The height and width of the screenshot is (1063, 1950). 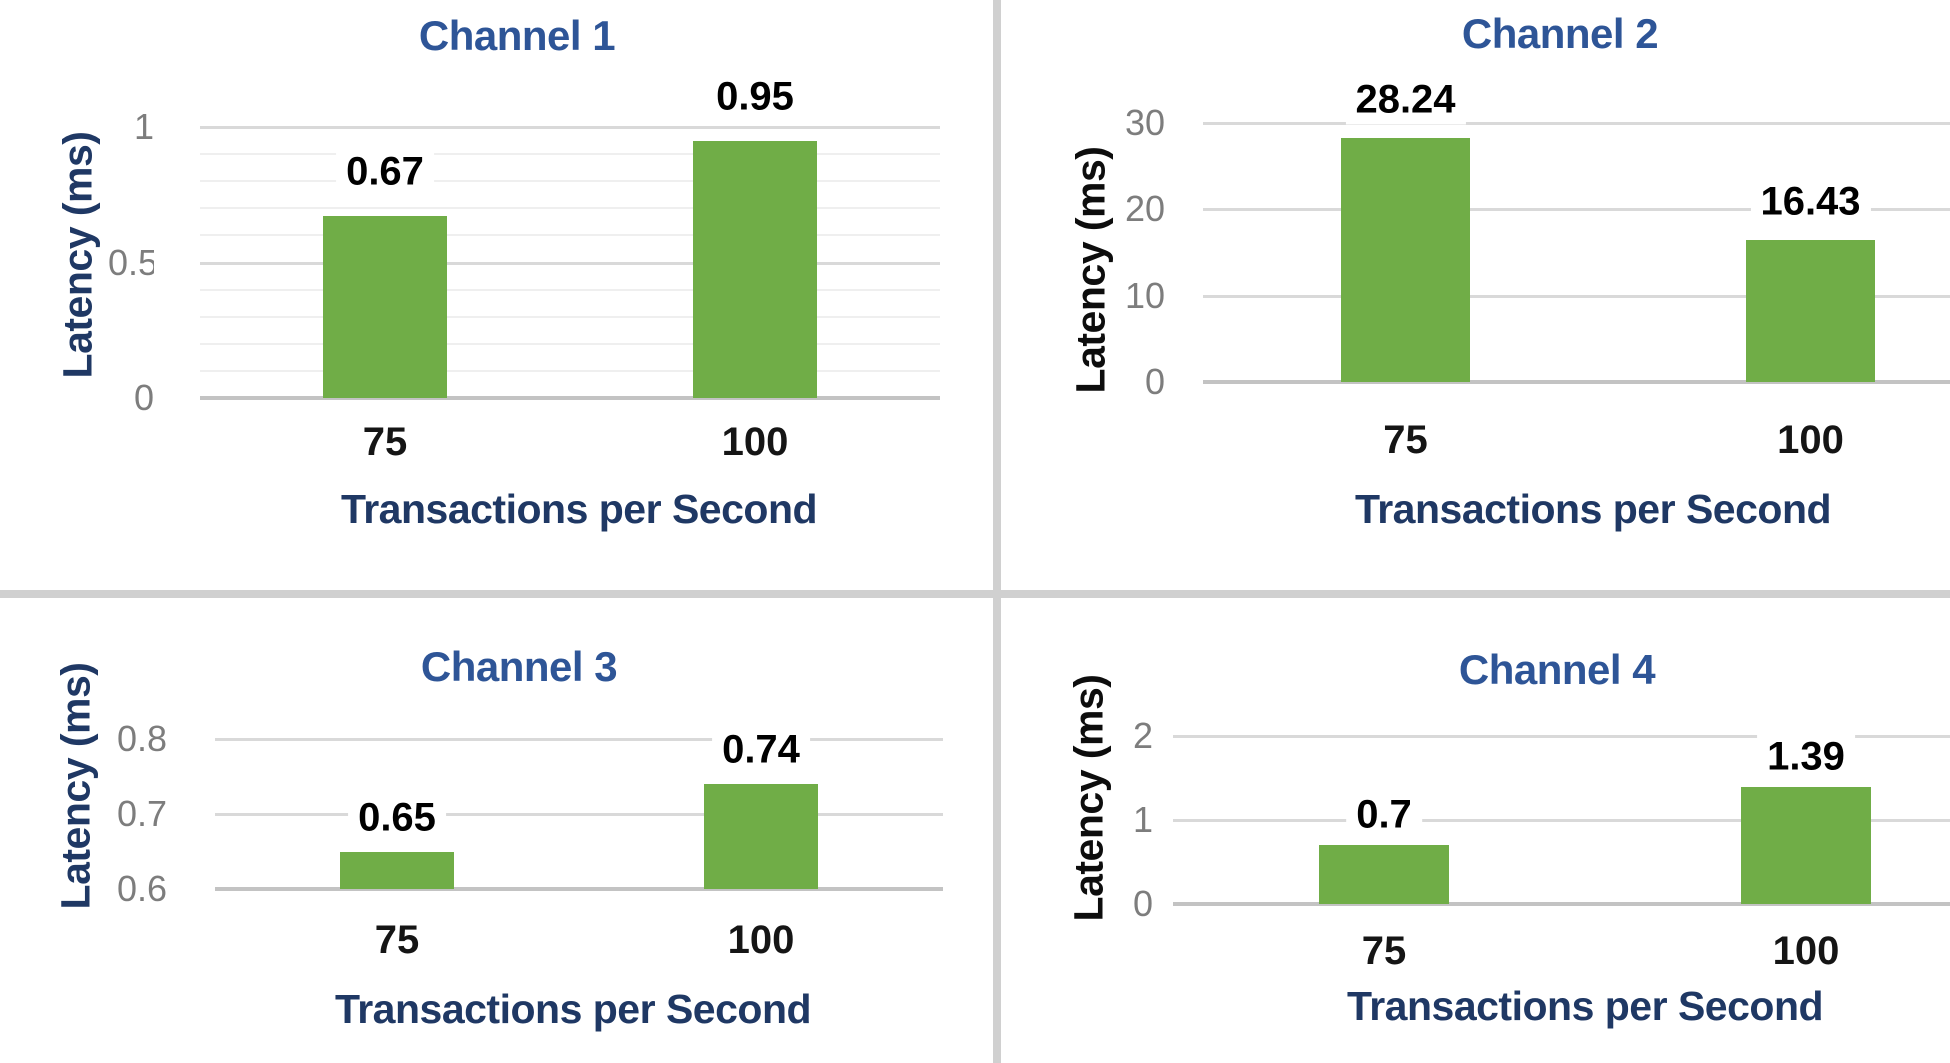 I want to click on y-tick-label: 0.8, so click(x=141, y=738).